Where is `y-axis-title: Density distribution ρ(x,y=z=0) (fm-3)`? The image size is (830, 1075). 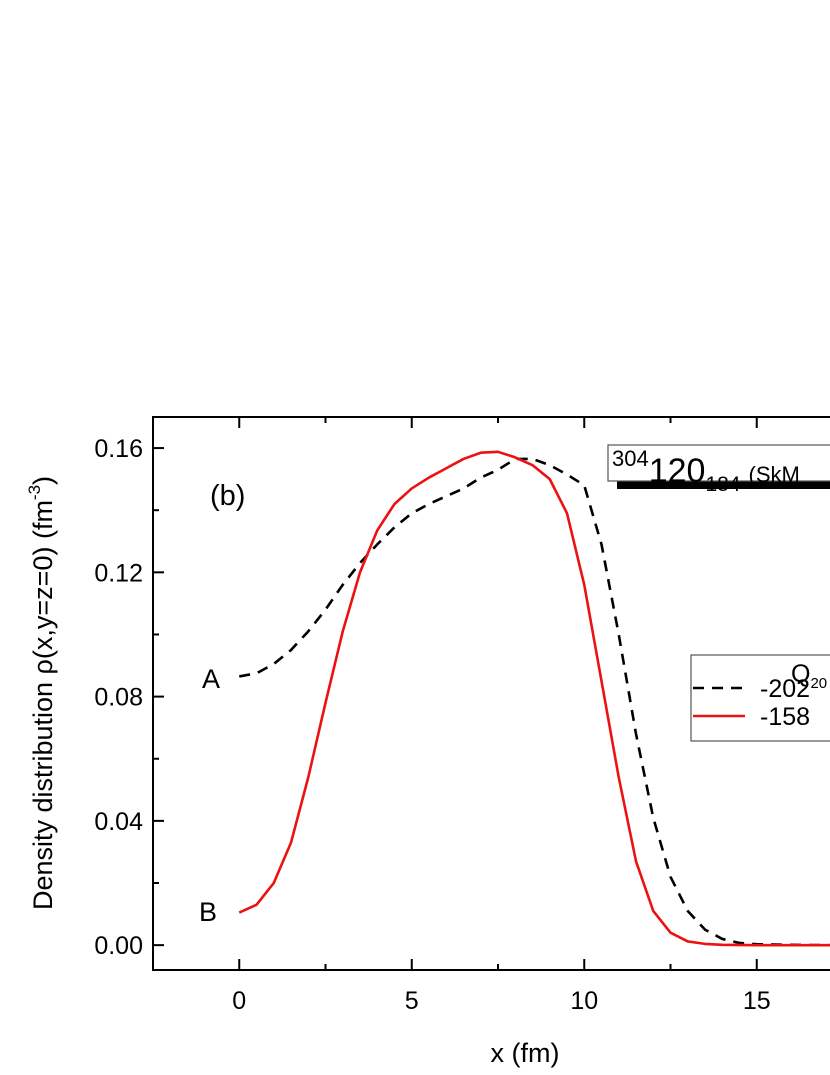
y-axis-title: Density distribution ρ(x,y=z=0) (fm-3) is located at coordinates (41, 693).